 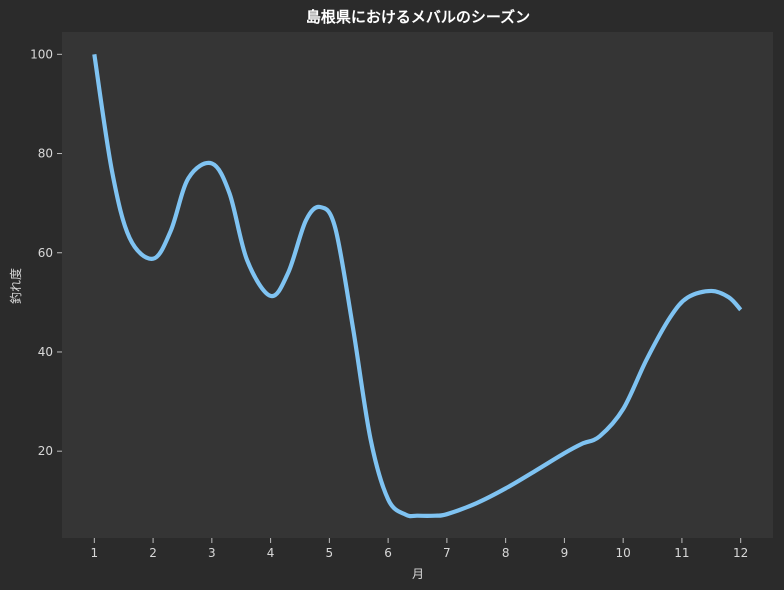 I want to click on y-tick-label: 100, so click(x=41, y=54).